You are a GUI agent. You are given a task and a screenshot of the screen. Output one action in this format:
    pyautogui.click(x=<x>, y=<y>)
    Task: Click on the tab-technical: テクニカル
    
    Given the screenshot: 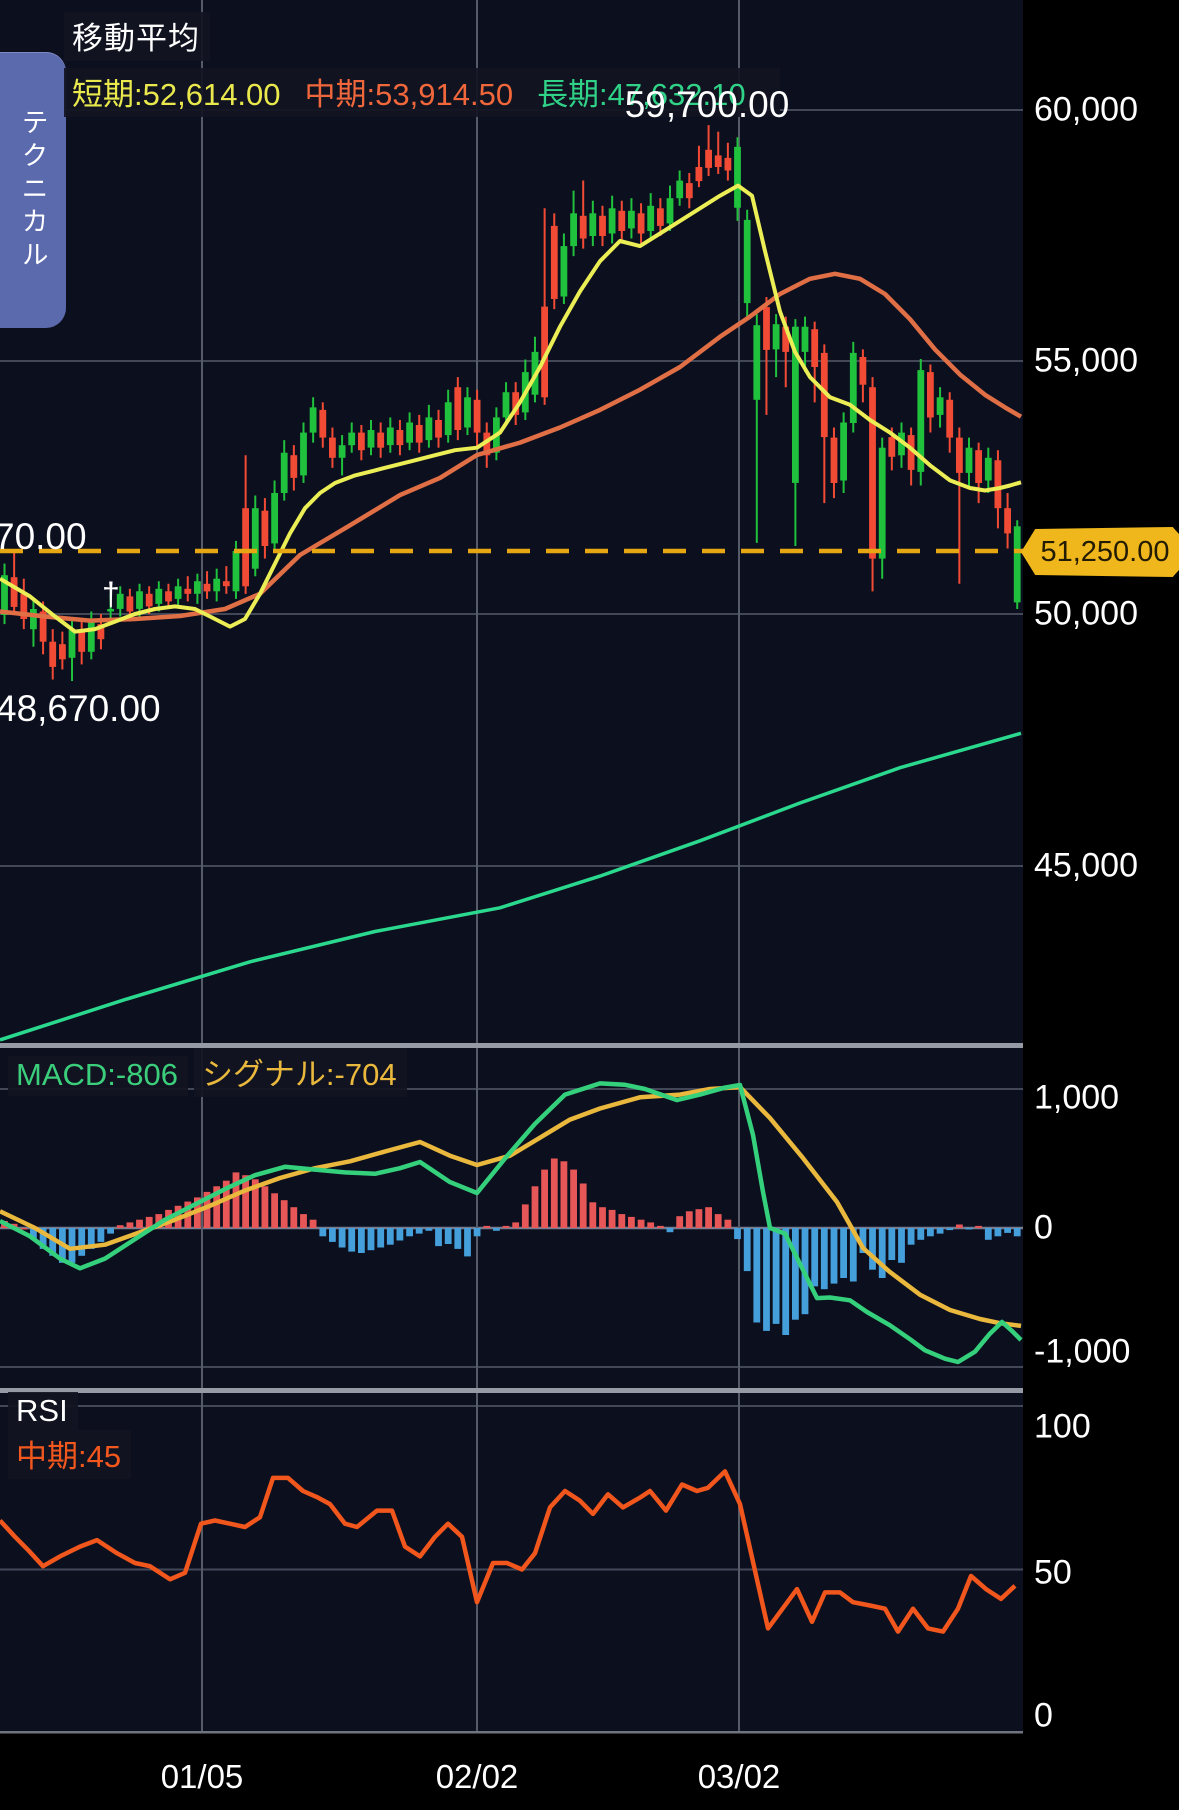 What is the action you would take?
    pyautogui.click(x=33, y=190)
    